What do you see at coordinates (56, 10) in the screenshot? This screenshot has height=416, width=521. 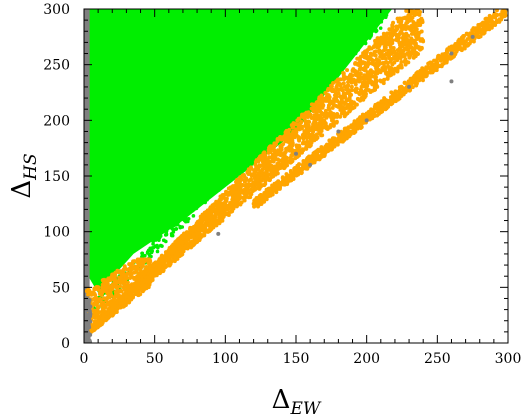 I see `y-tick-label: 300` at bounding box center [56, 10].